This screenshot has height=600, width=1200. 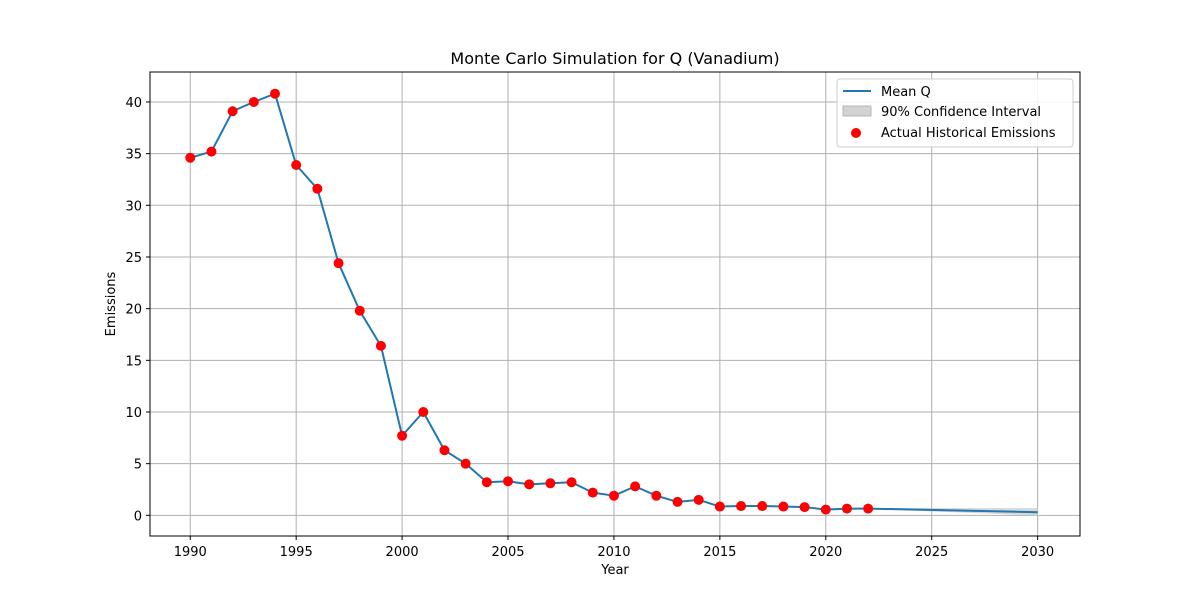 What do you see at coordinates (111, 303) in the screenshot?
I see `y-axis-title: Emissions` at bounding box center [111, 303].